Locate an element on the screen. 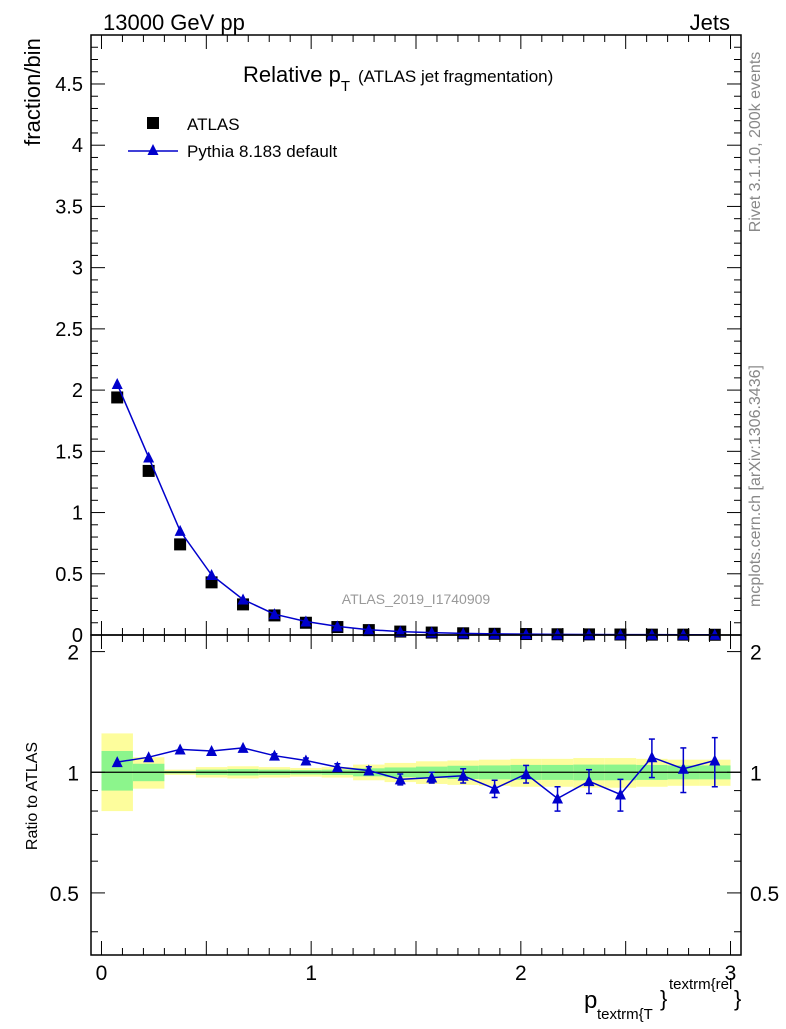 This screenshot has width=786, height=1029. ratio-y-tick-label-right: 1 is located at coordinates (756, 773).